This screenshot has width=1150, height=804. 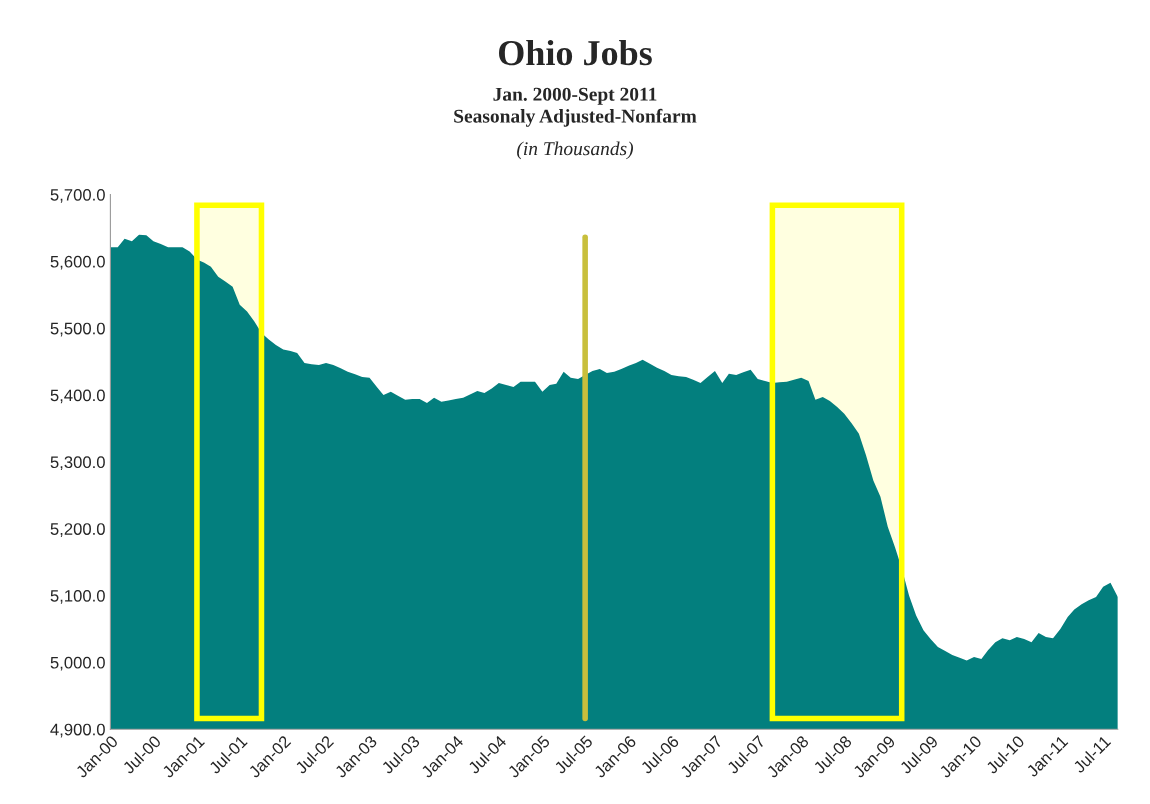 What do you see at coordinates (77, 463) in the screenshot?
I see `y-tick-label: 5,300.0` at bounding box center [77, 463].